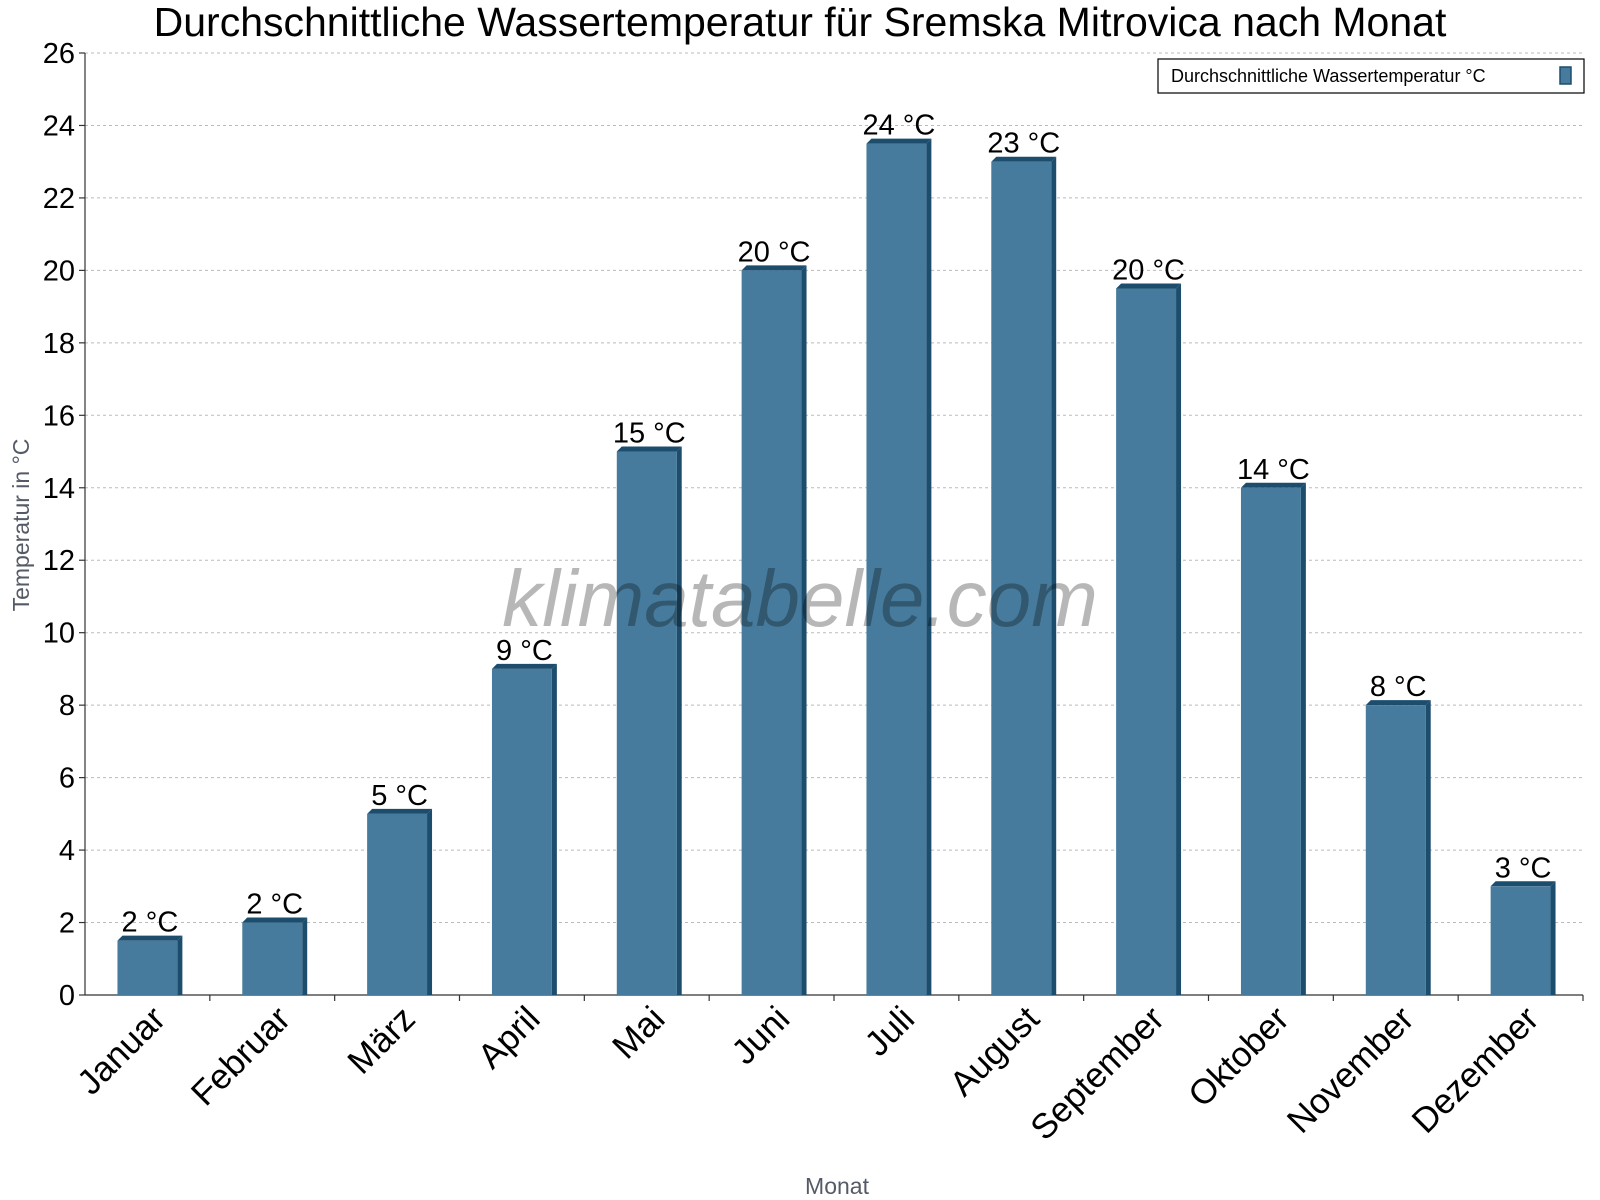 Image resolution: width=1600 pixels, height=1200 pixels. Describe the element at coordinates (59, 634) in the screenshot. I see `y-tick-label: 10` at that location.